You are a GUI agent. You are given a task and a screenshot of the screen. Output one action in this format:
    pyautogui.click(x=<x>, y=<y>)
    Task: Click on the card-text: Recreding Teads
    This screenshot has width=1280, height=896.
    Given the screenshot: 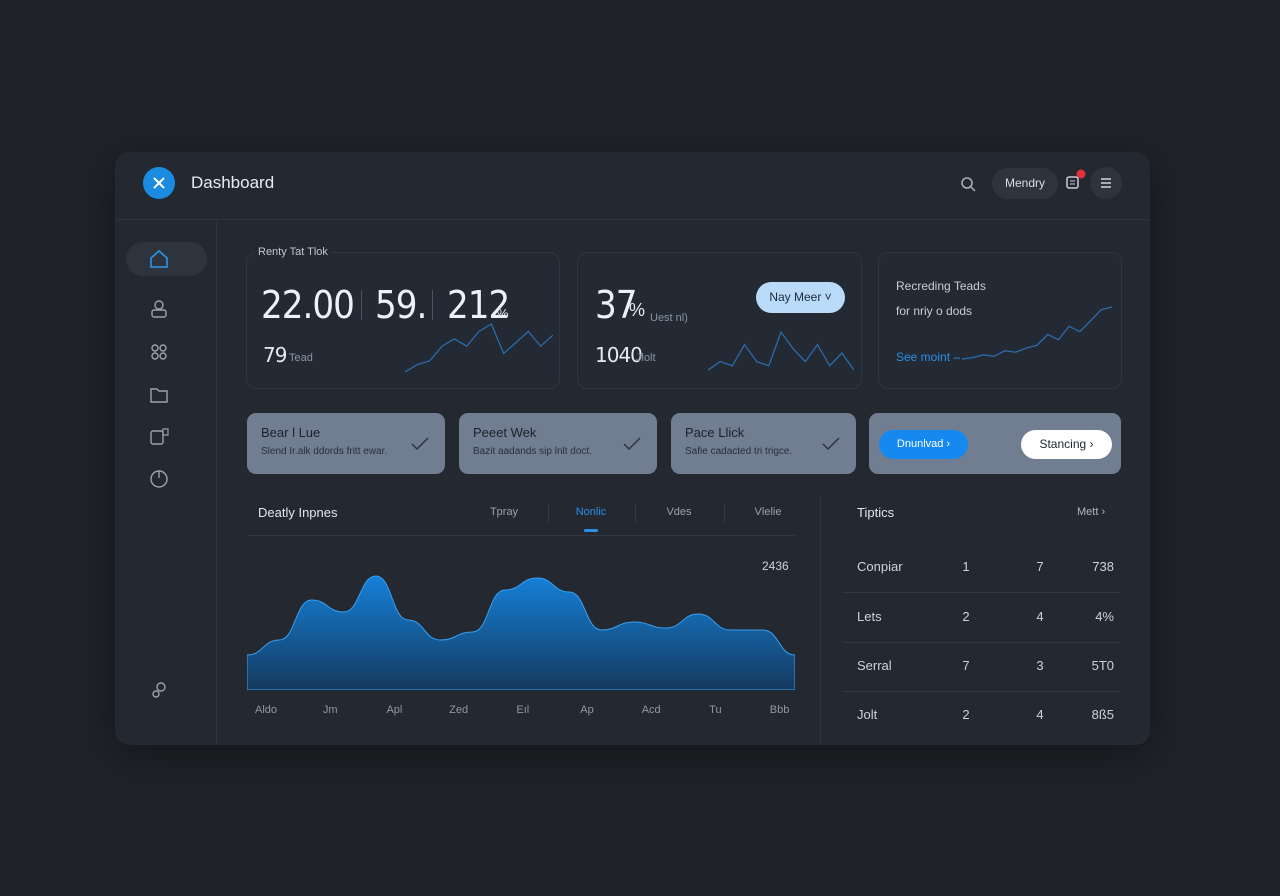 What is the action you would take?
    pyautogui.click(x=941, y=286)
    